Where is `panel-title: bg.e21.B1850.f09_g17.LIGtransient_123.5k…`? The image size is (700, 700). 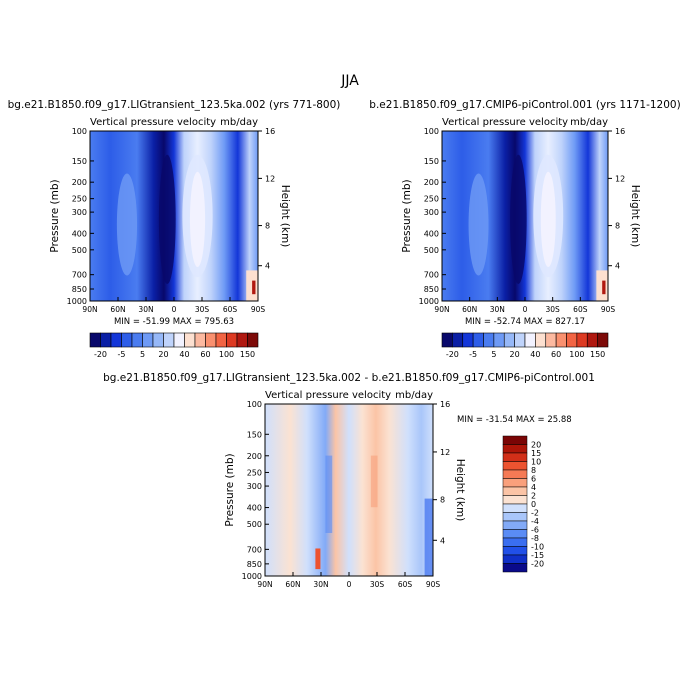 panel-title: bg.e21.B1850.f09_g17.LIGtransient_123.5k… is located at coordinates (349, 378).